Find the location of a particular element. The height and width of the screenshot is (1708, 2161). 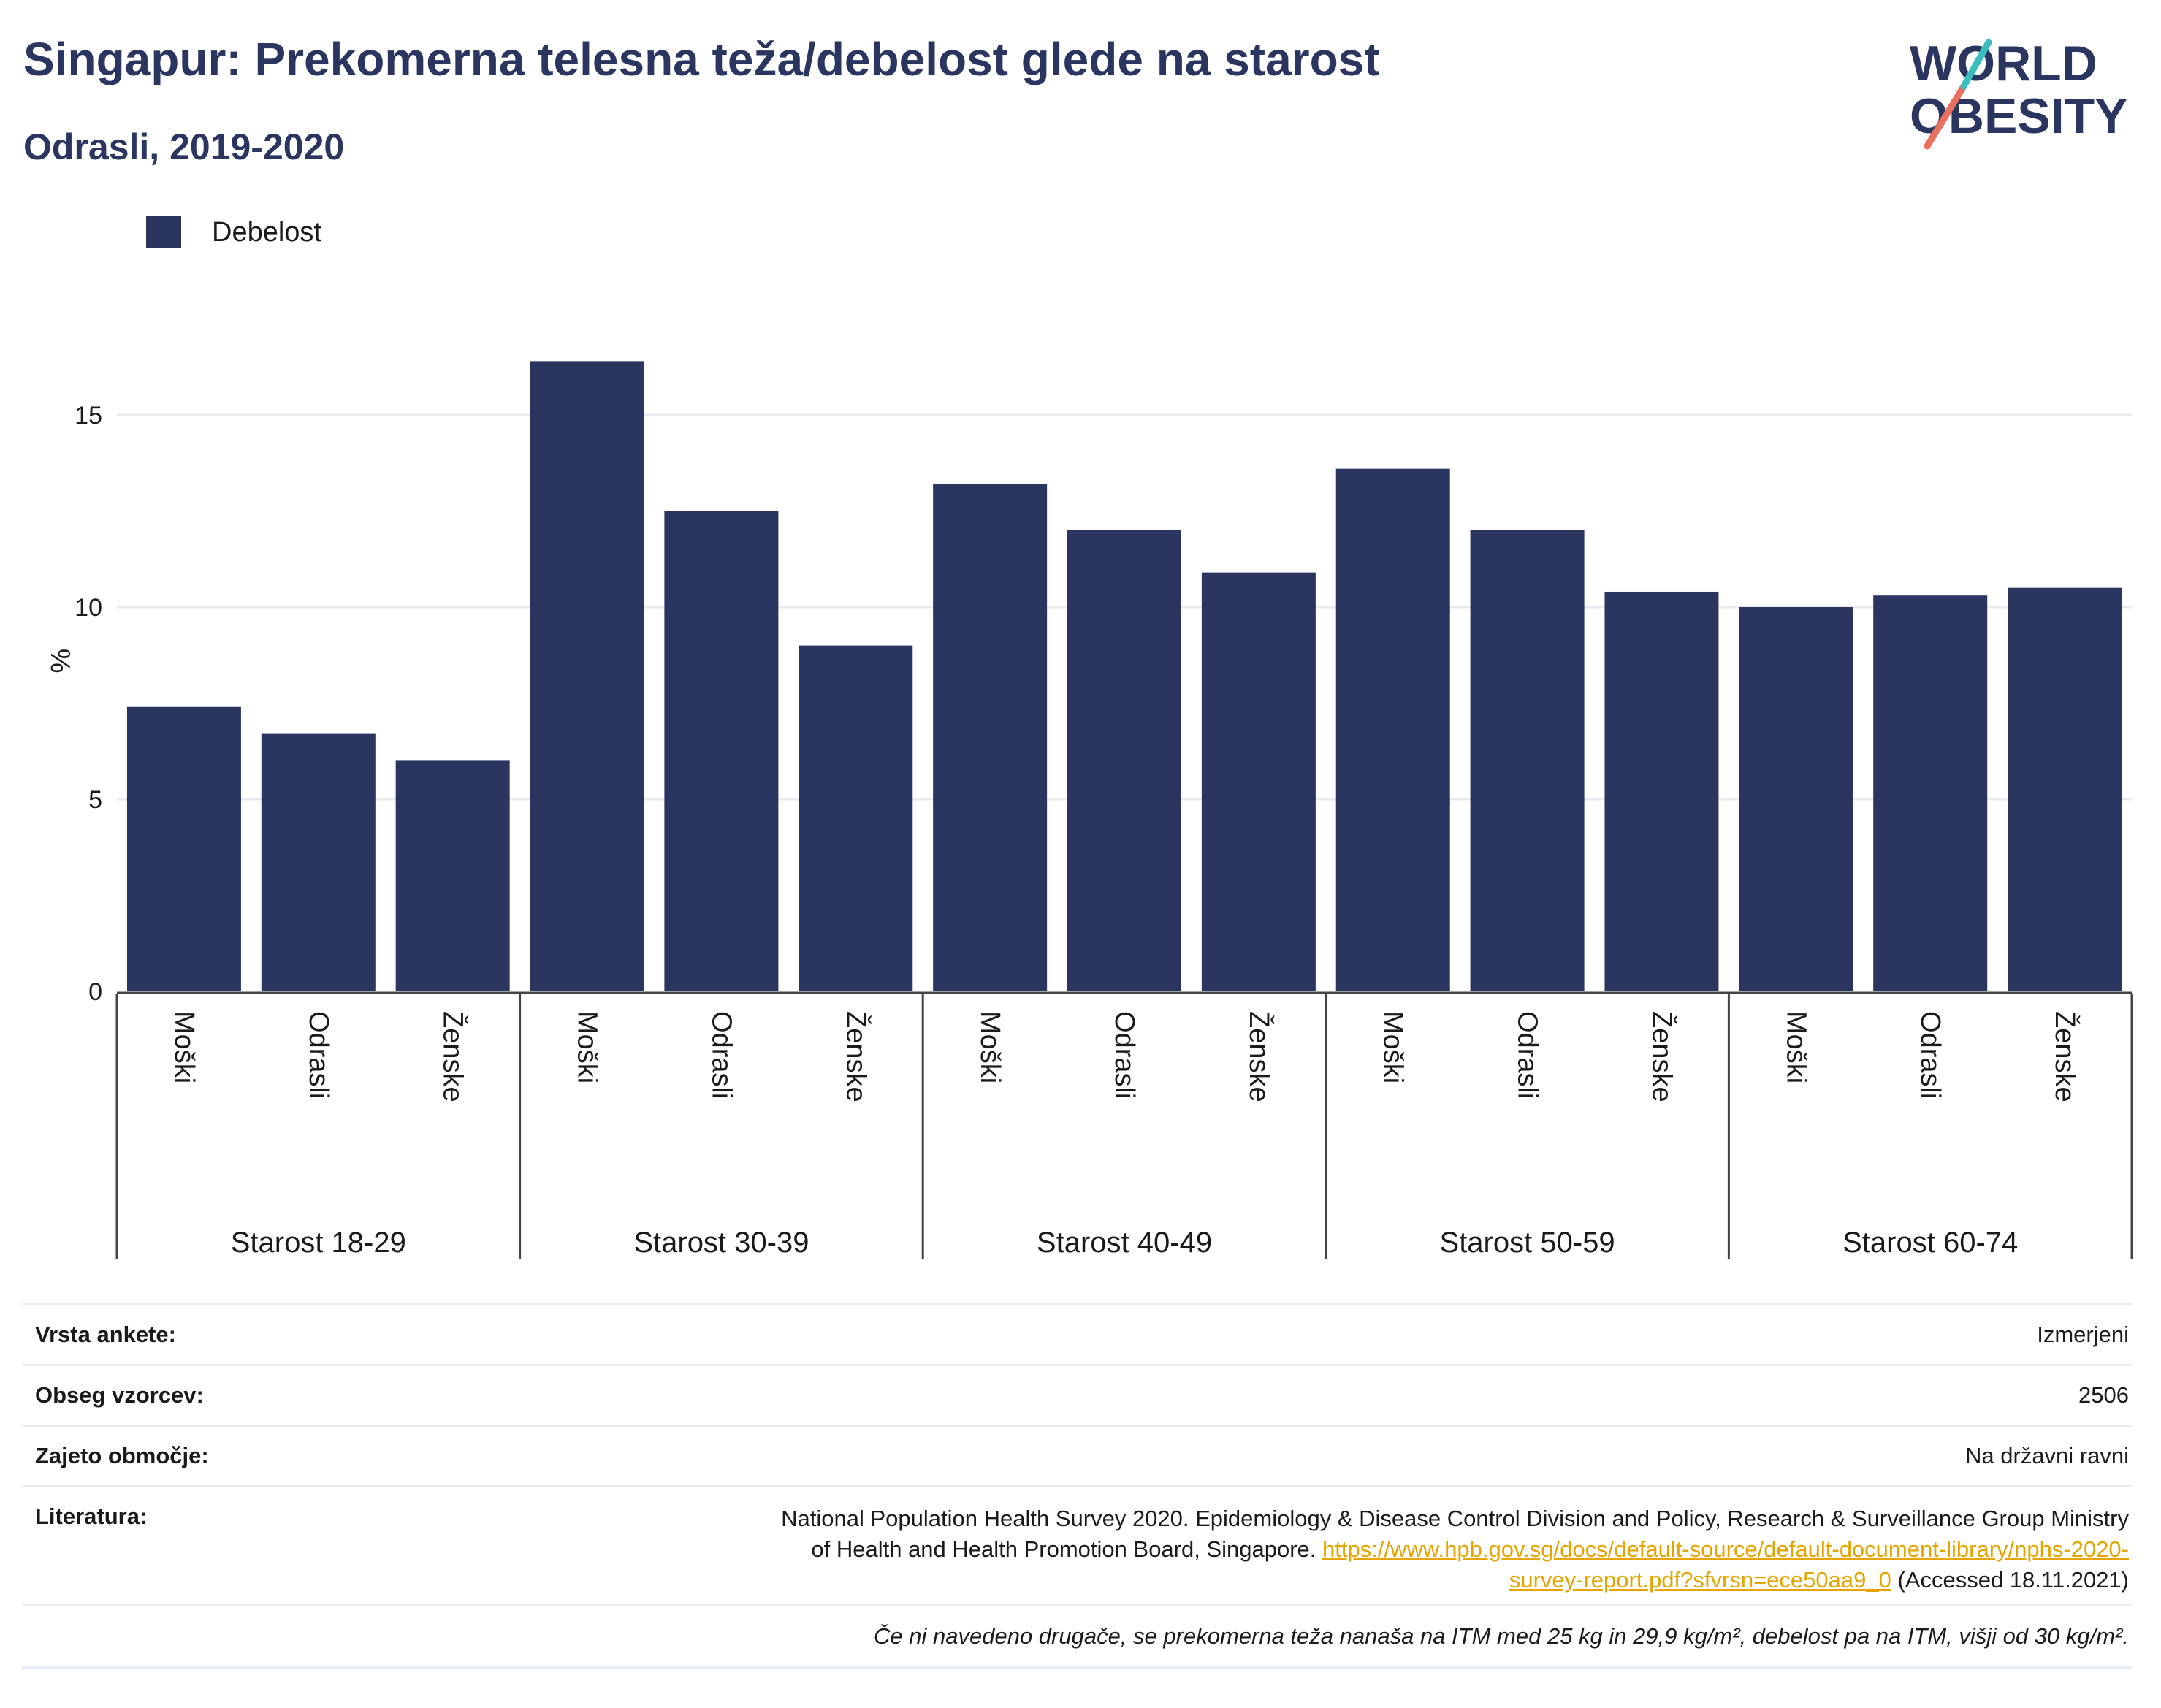

x-group-label: Starost 30-39 is located at coordinates (721, 1243).